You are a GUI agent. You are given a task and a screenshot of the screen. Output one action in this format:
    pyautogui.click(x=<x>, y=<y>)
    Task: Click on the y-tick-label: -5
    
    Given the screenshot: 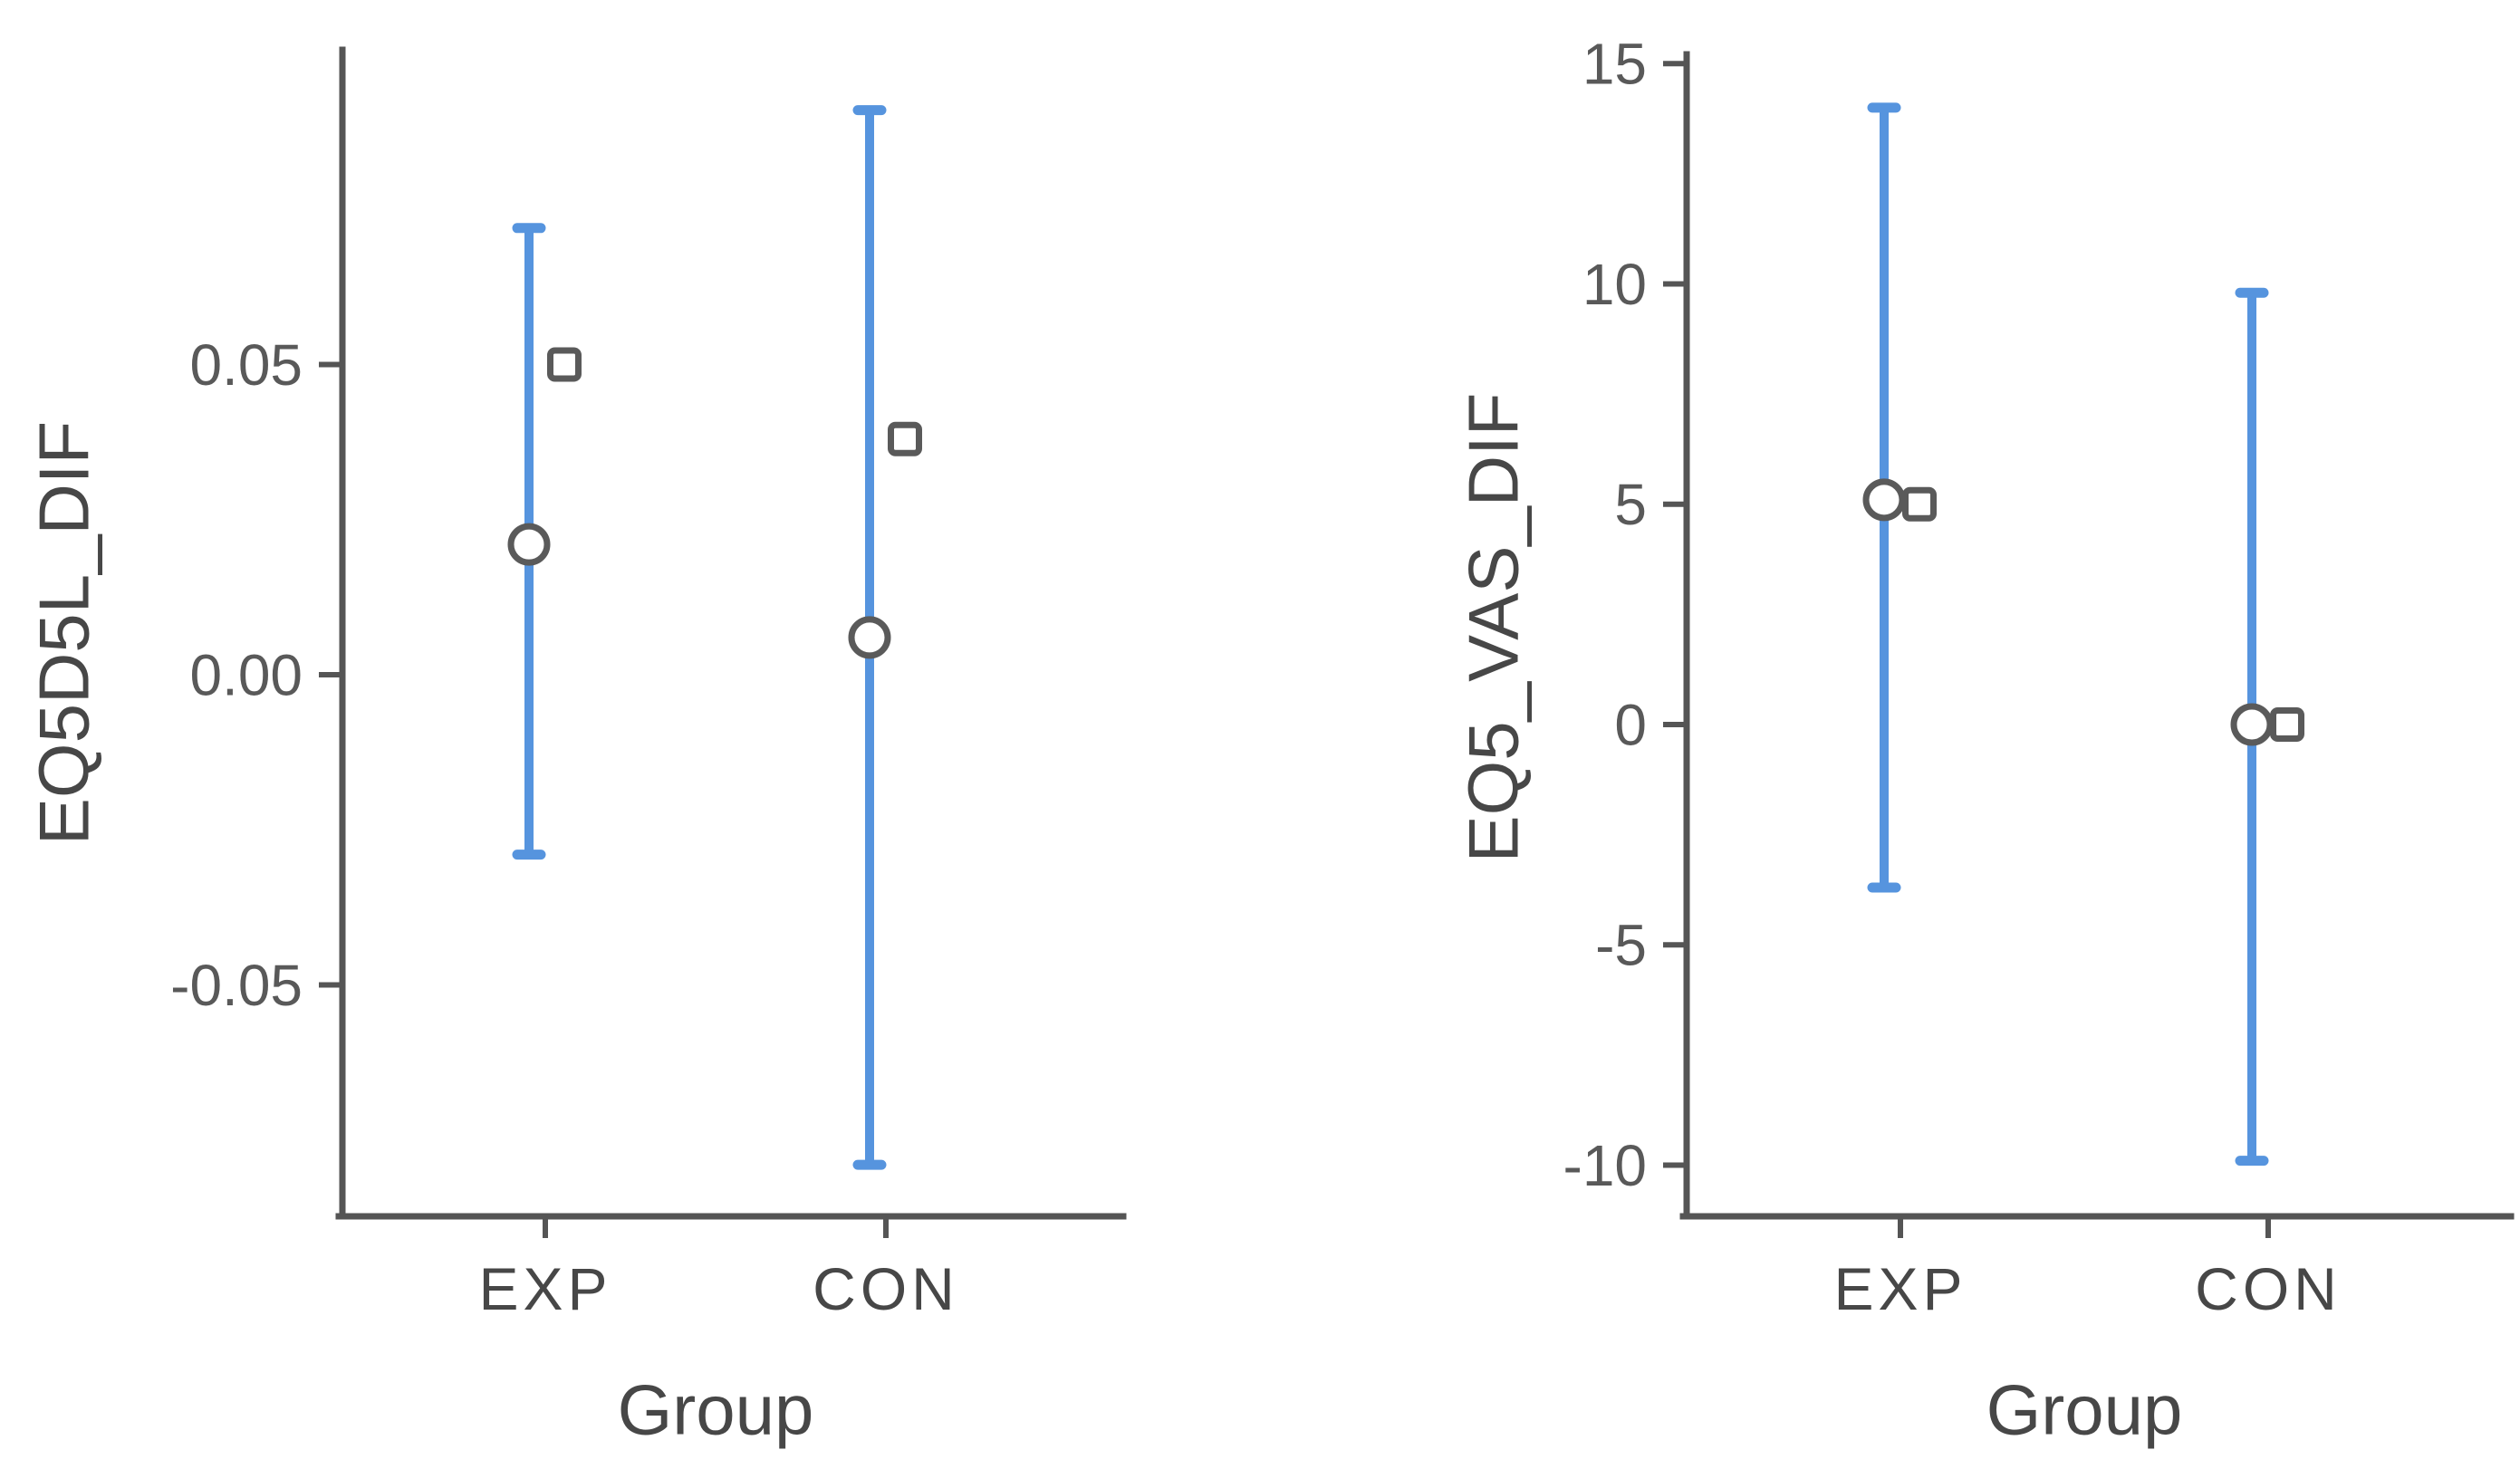 What is the action you would take?
    pyautogui.click(x=1621, y=945)
    